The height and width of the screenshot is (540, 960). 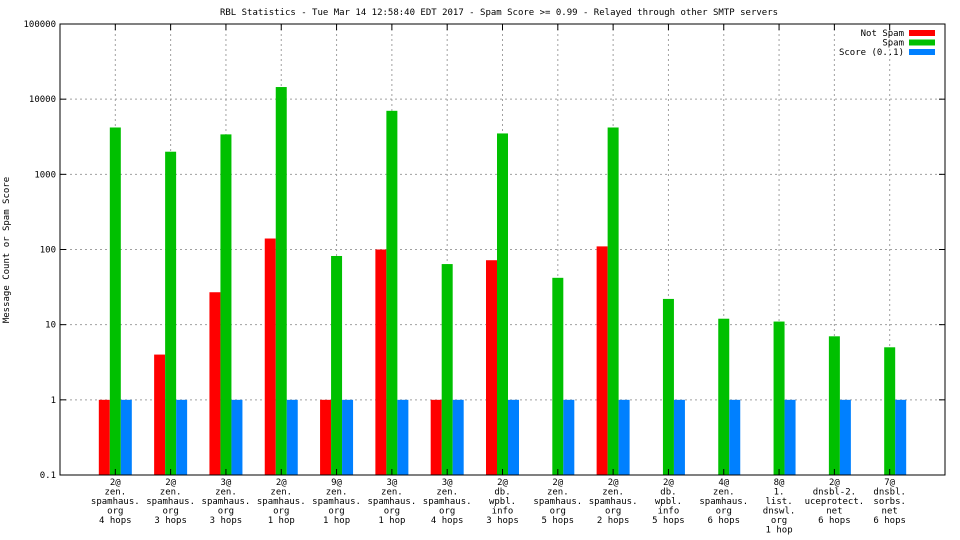 What do you see at coordinates (723, 502) in the screenshot?
I see `x-tick-label: 4@ zen. spamhaus. org 6 hops` at bounding box center [723, 502].